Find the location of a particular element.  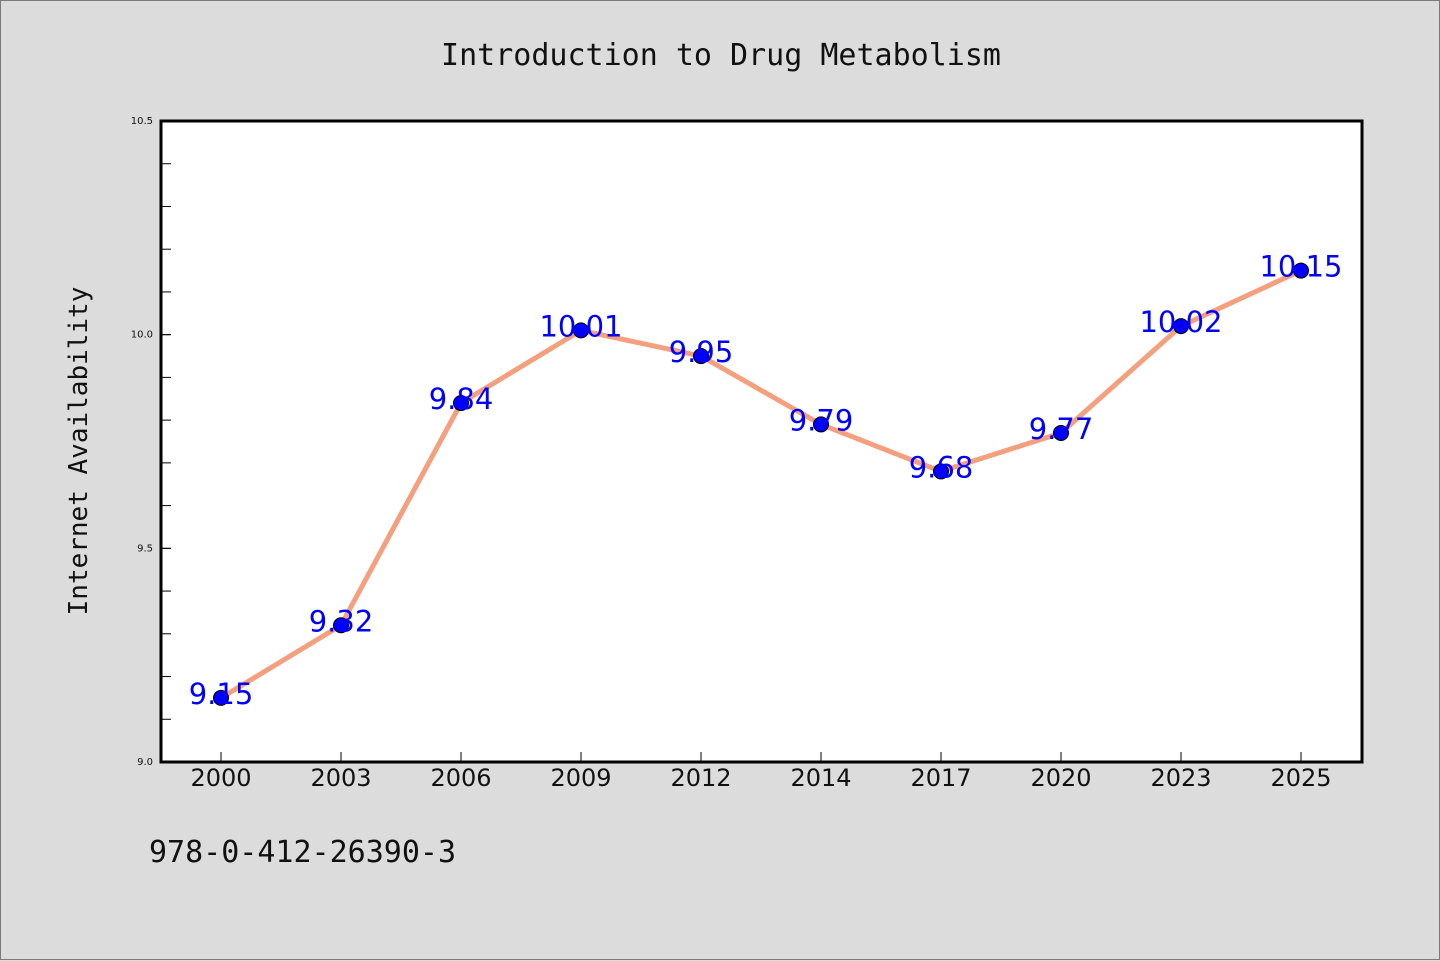

x-tick-label: 2012 is located at coordinates (700, 778).